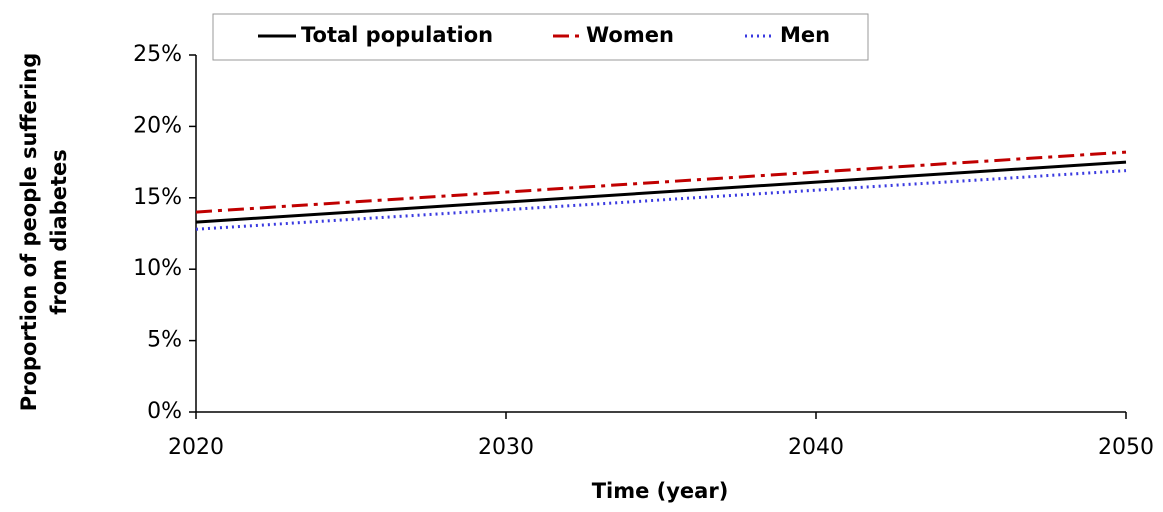 The height and width of the screenshot is (512, 1163). I want to click on legend-label: Women, so click(630, 35).